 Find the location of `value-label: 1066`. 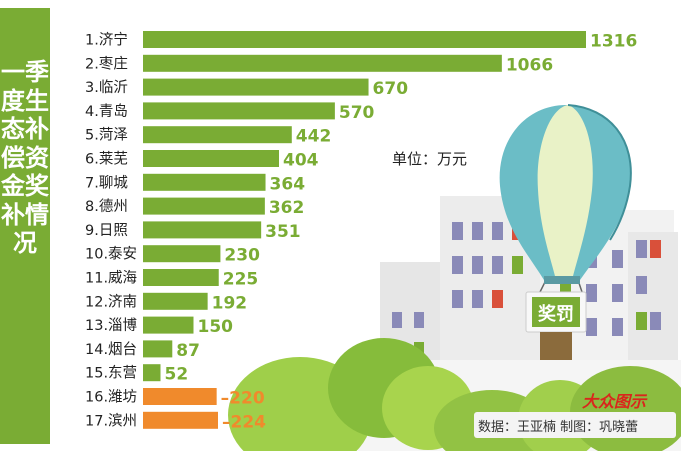

value-label: 1066 is located at coordinates (529, 65).